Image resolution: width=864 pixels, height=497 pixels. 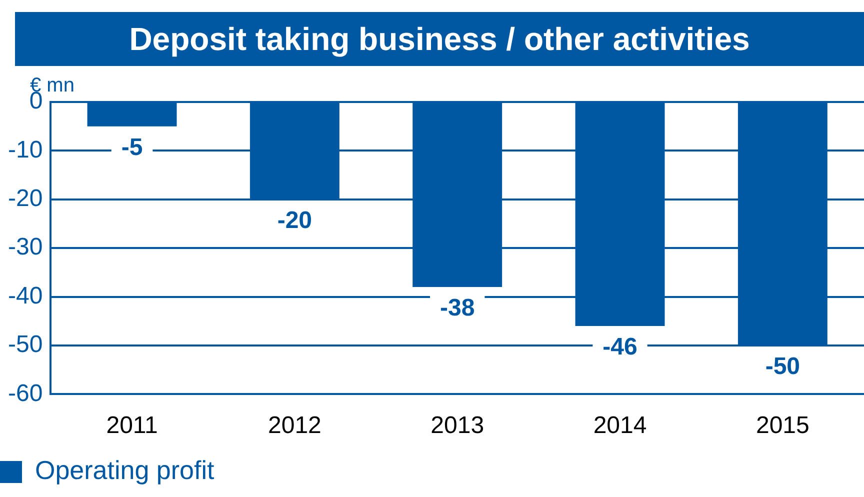 I want to click on x-tick-label: 2015, so click(x=783, y=426).